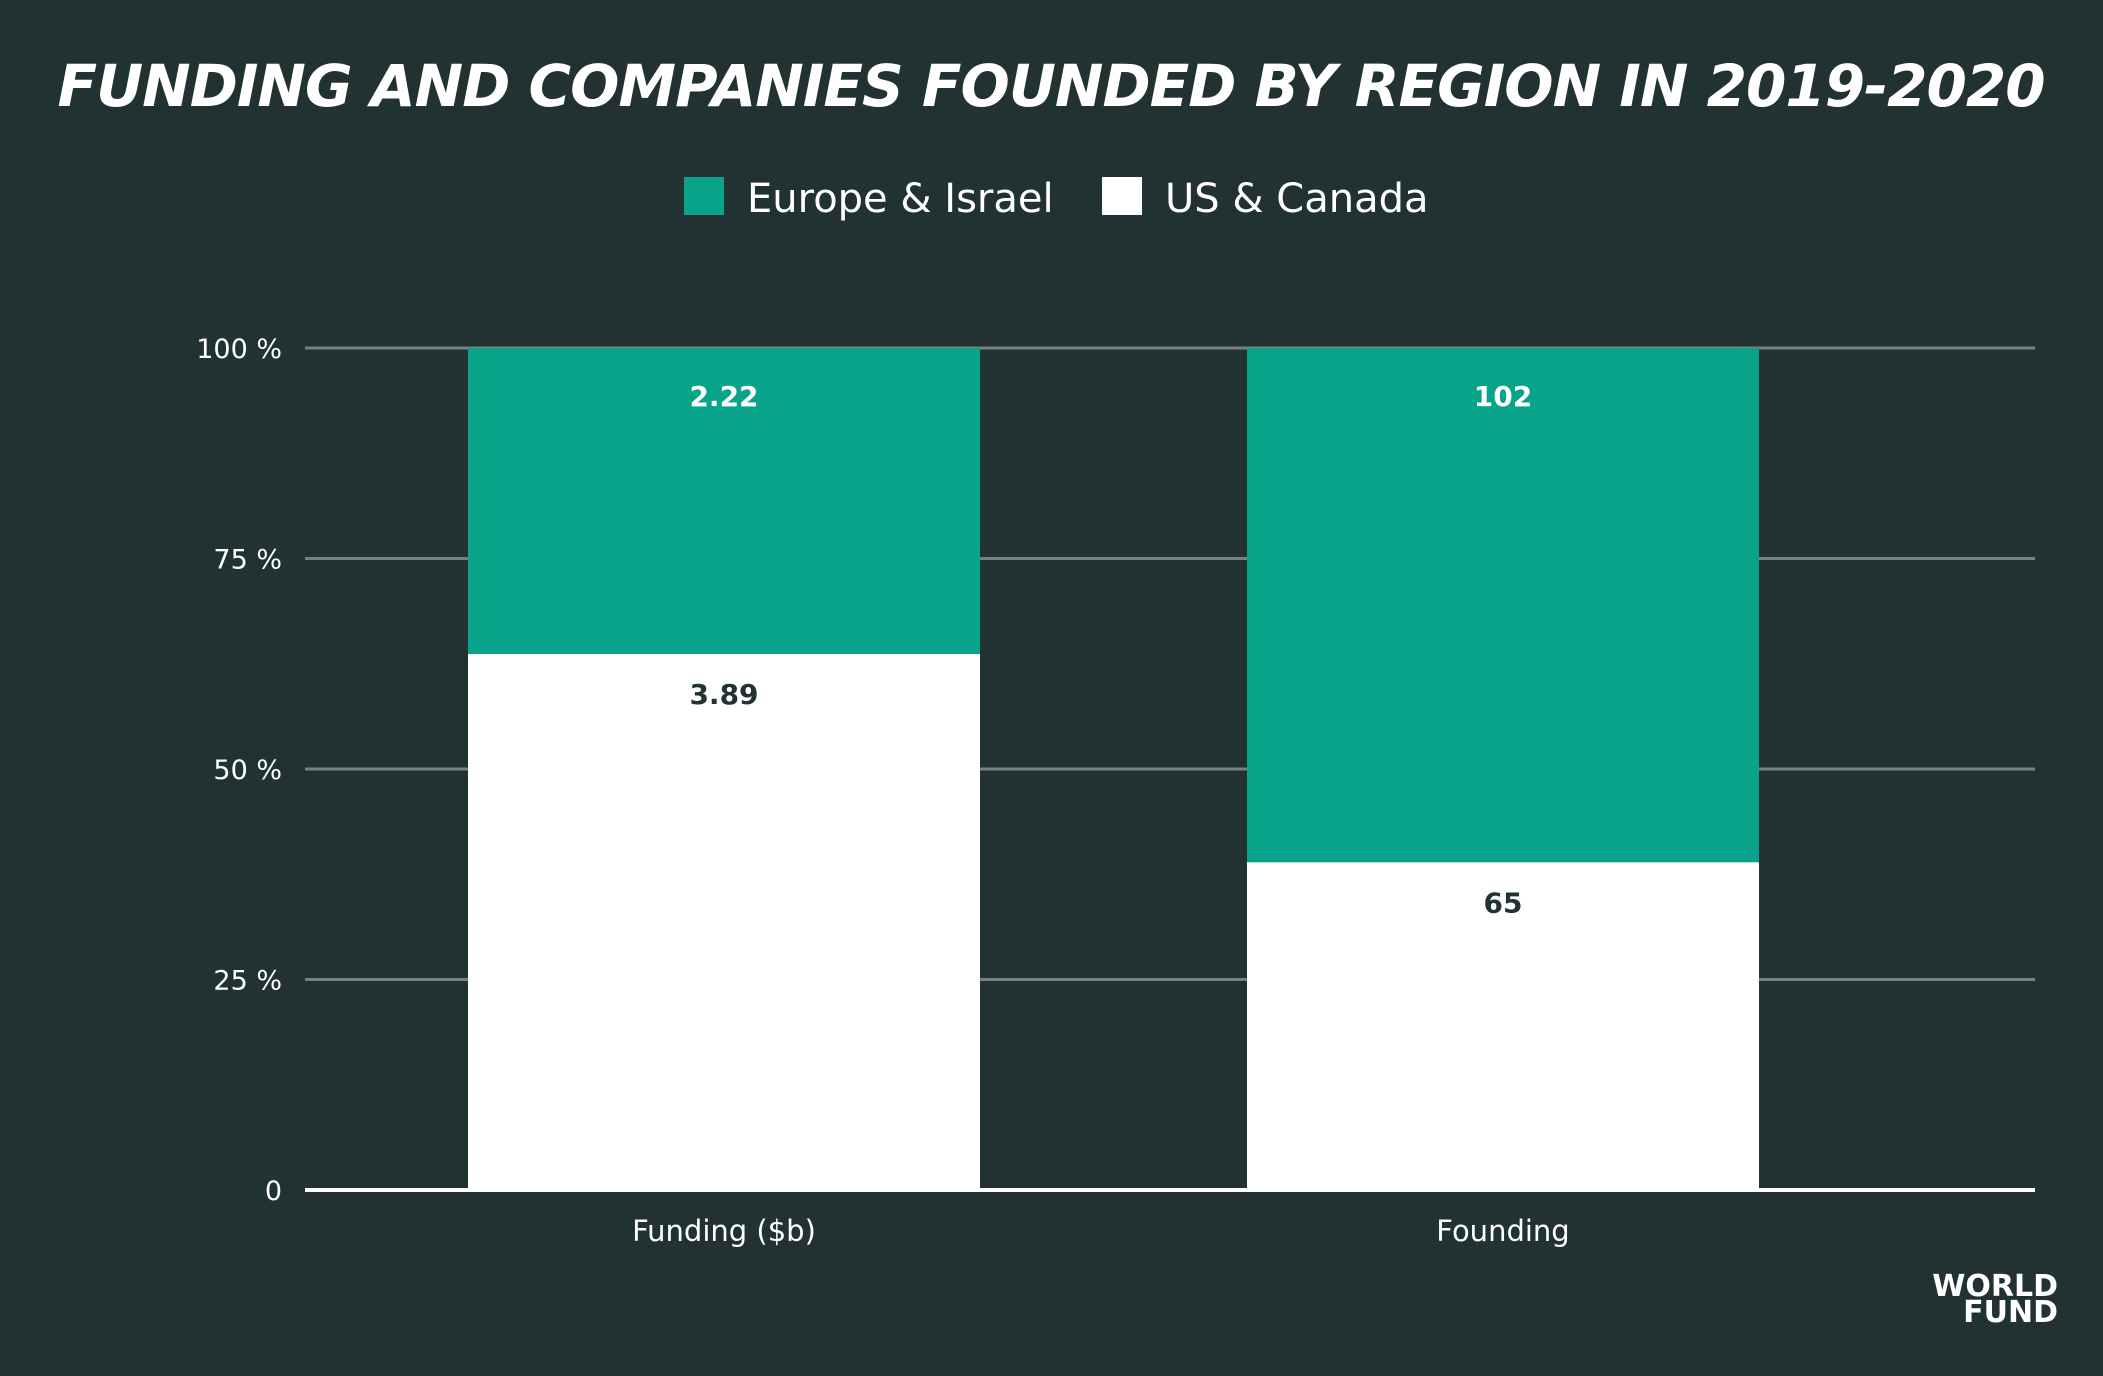 This screenshot has width=2103, height=1376. Describe the element at coordinates (723, 694) in the screenshot. I see `value-label-us-canada-0: 3.89` at that location.